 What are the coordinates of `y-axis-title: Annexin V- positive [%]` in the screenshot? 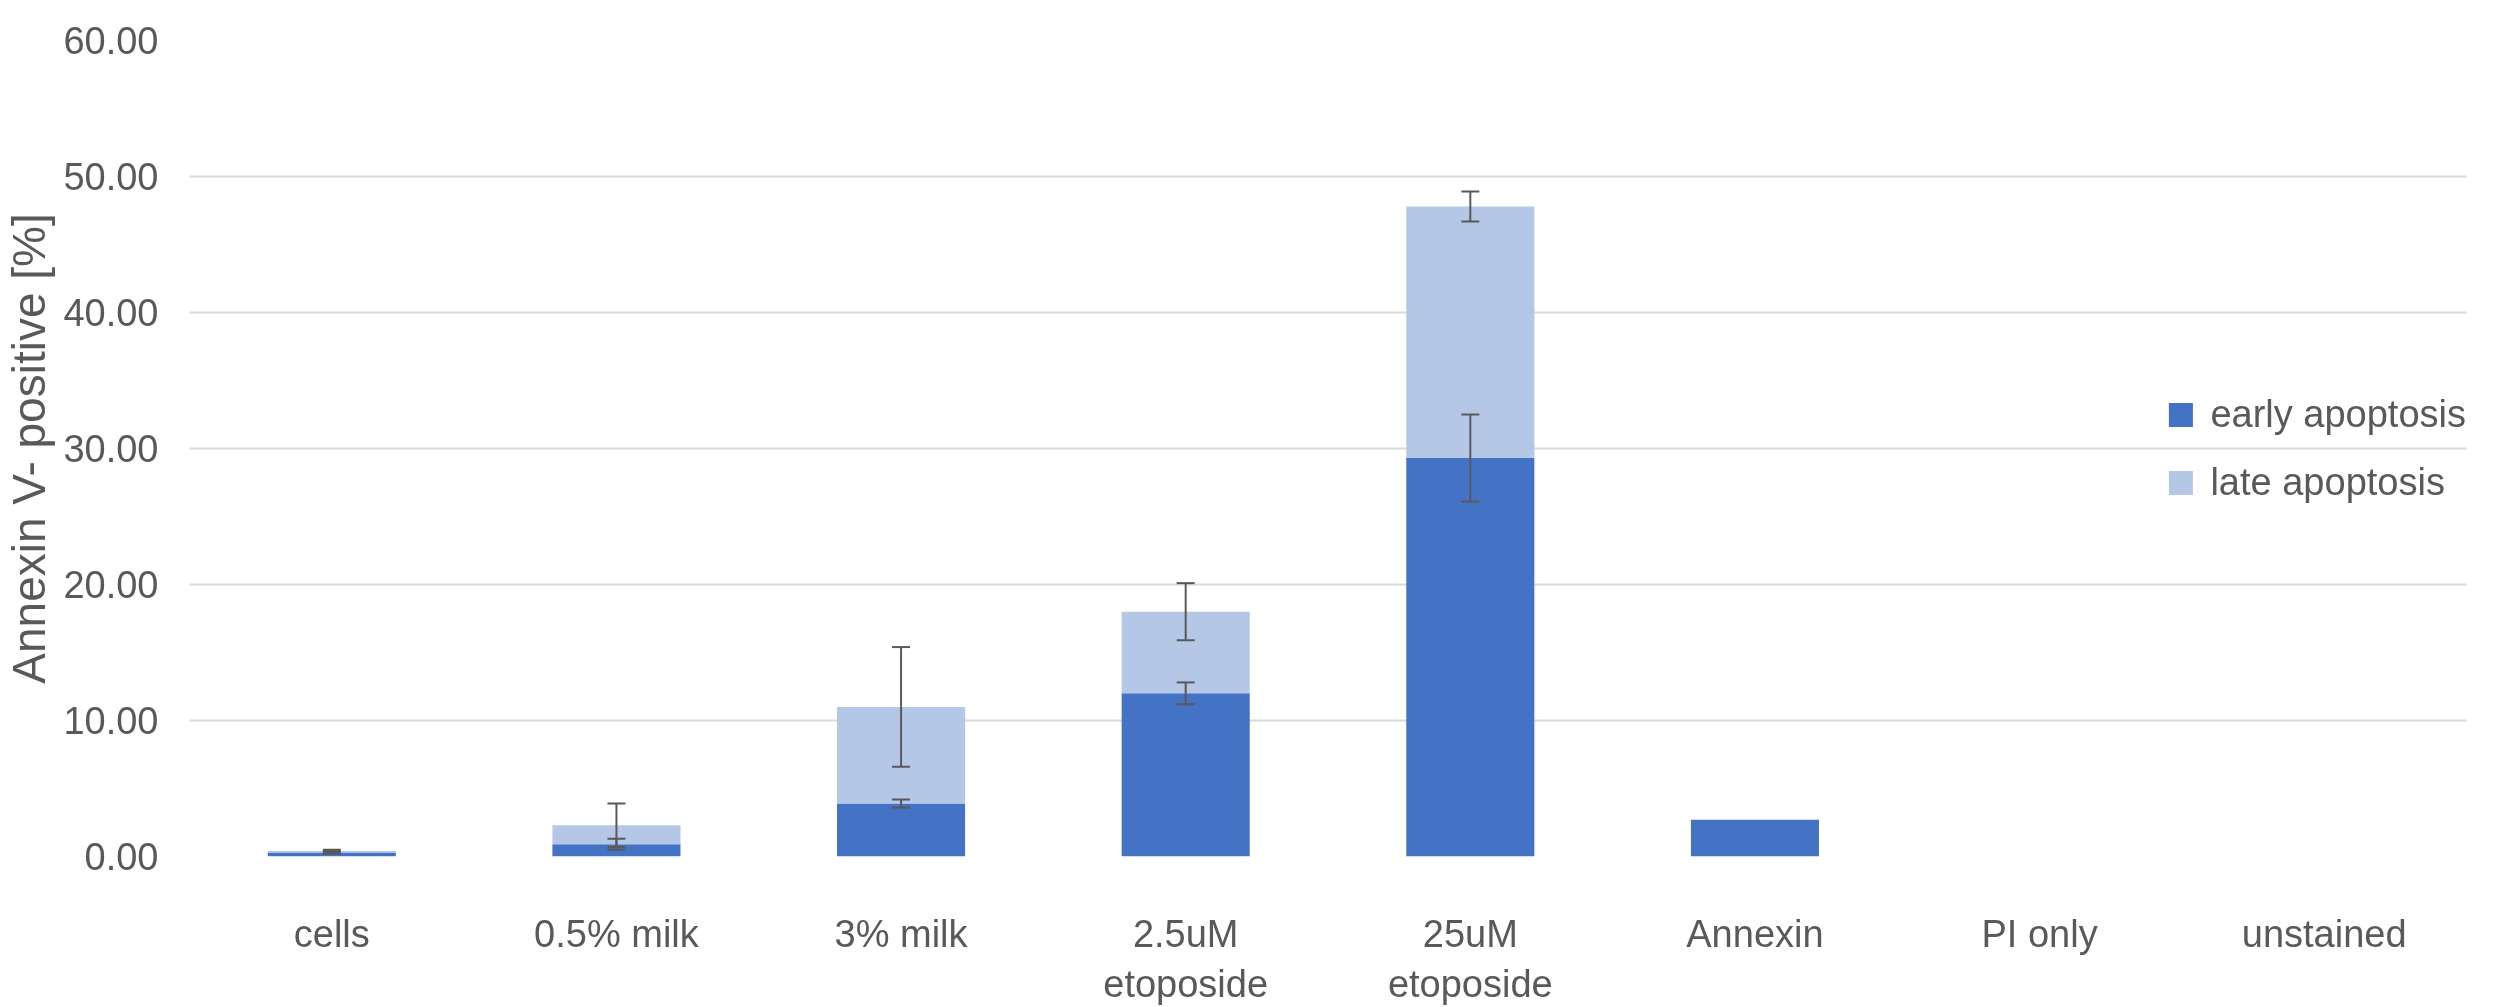 It's located at (29, 448).